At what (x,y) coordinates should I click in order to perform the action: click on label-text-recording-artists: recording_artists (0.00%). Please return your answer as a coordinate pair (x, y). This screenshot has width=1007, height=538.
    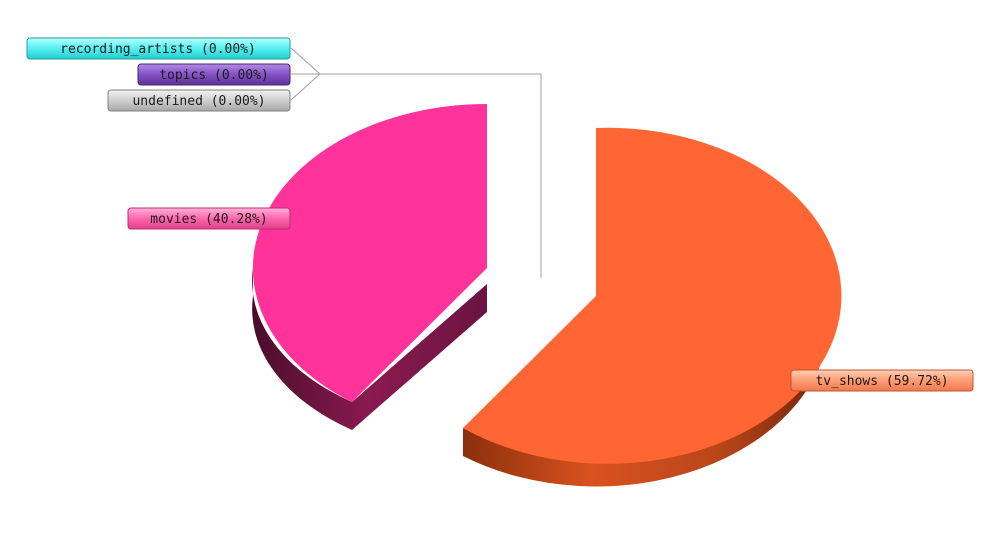
    Looking at the image, I should click on (158, 49).